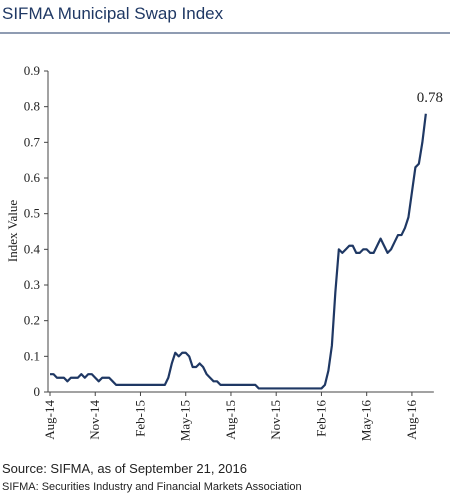 This screenshot has height=496, width=450. I want to click on source: Source: SIFMA, as of September 21, 2016, so click(124, 468).